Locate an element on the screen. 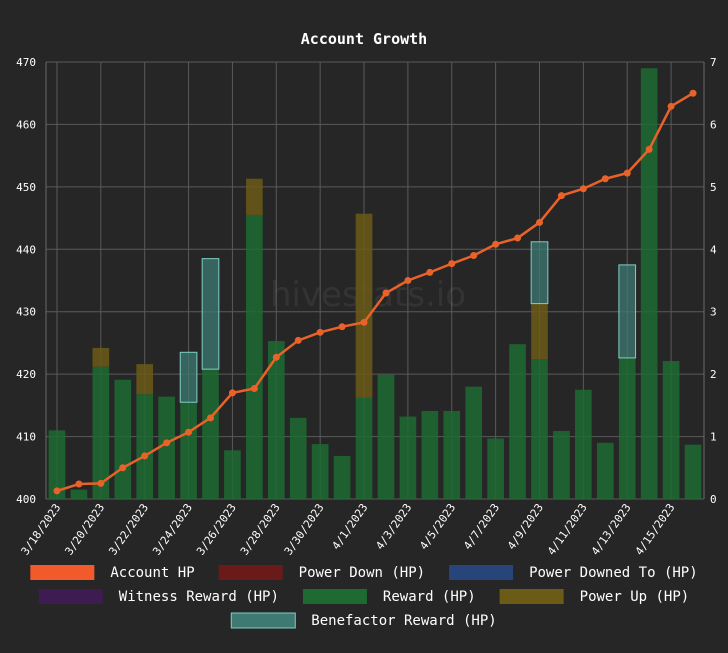 Image resolution: width=728 pixels, height=653 pixels. x-tick-label: 4/11/2023 is located at coordinates (567, 529).